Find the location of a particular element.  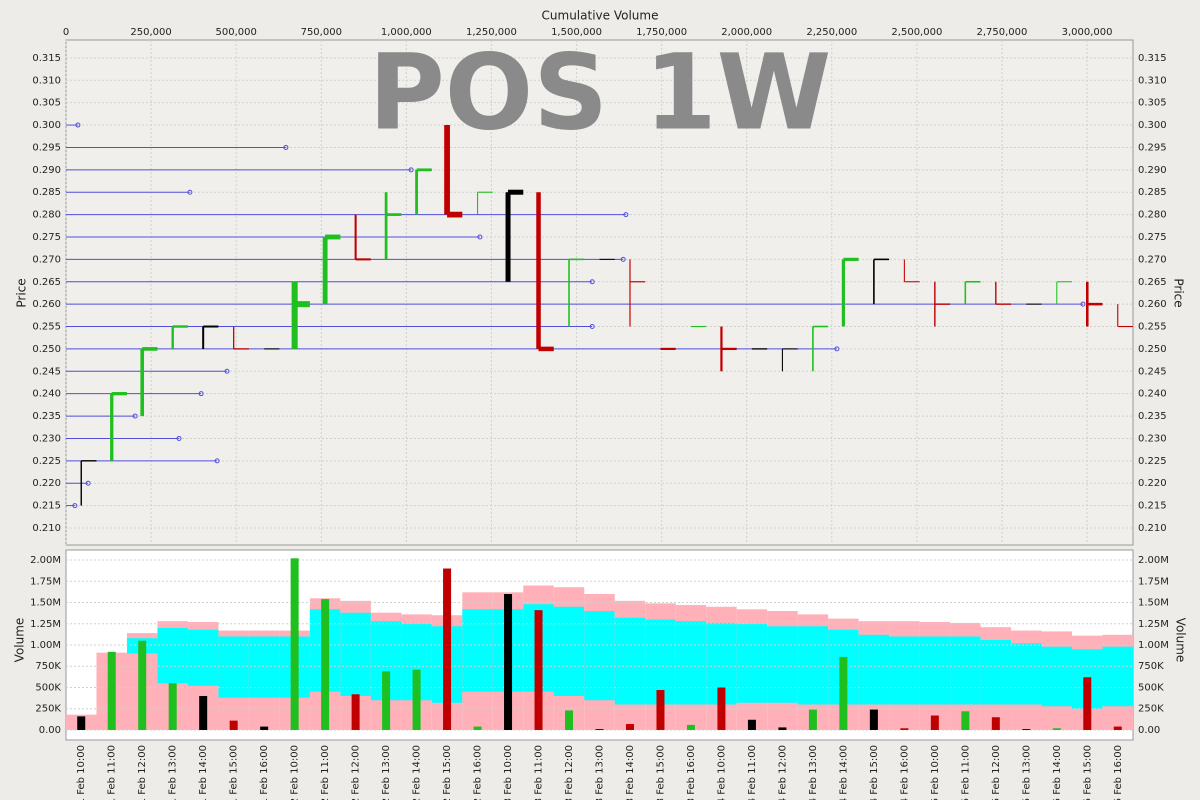

x-tick-label: 15 Feb 16:00 is located at coordinates (1118, 772).